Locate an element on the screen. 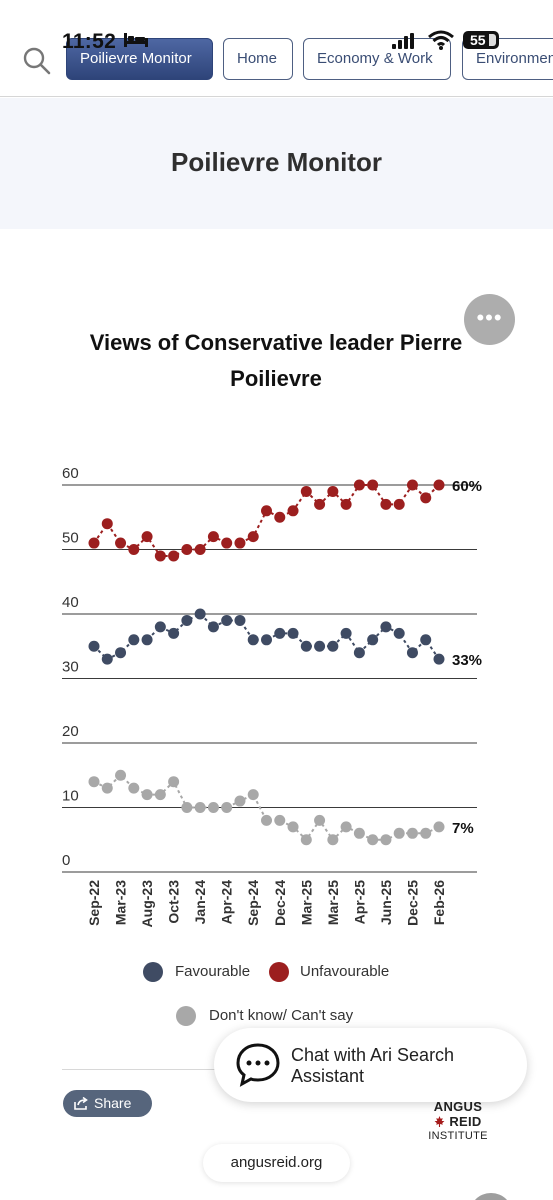 This screenshot has width=553, height=1200. series-line is located at coordinates (266, 636).